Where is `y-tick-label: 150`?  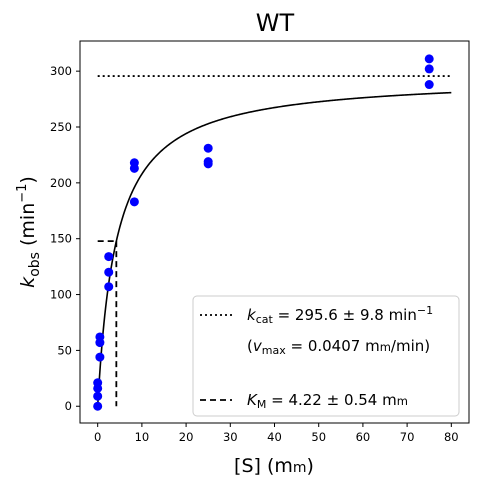 y-tick-label: 150 is located at coordinates (61, 239).